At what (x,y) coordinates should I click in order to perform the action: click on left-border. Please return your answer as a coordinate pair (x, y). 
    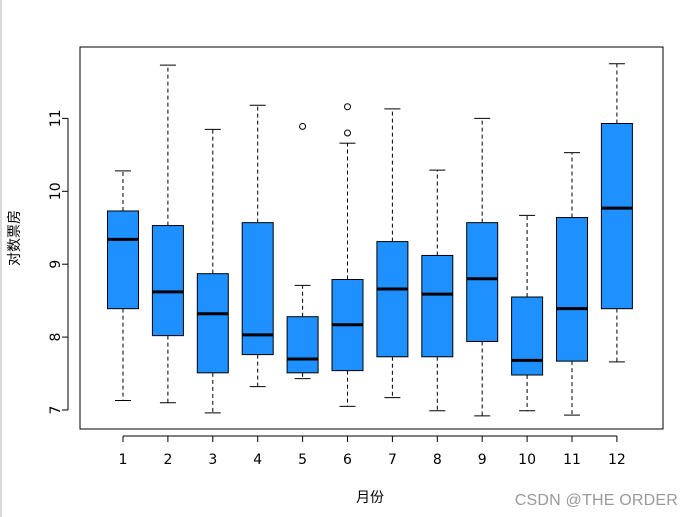
    Looking at the image, I should click on (1, 258).